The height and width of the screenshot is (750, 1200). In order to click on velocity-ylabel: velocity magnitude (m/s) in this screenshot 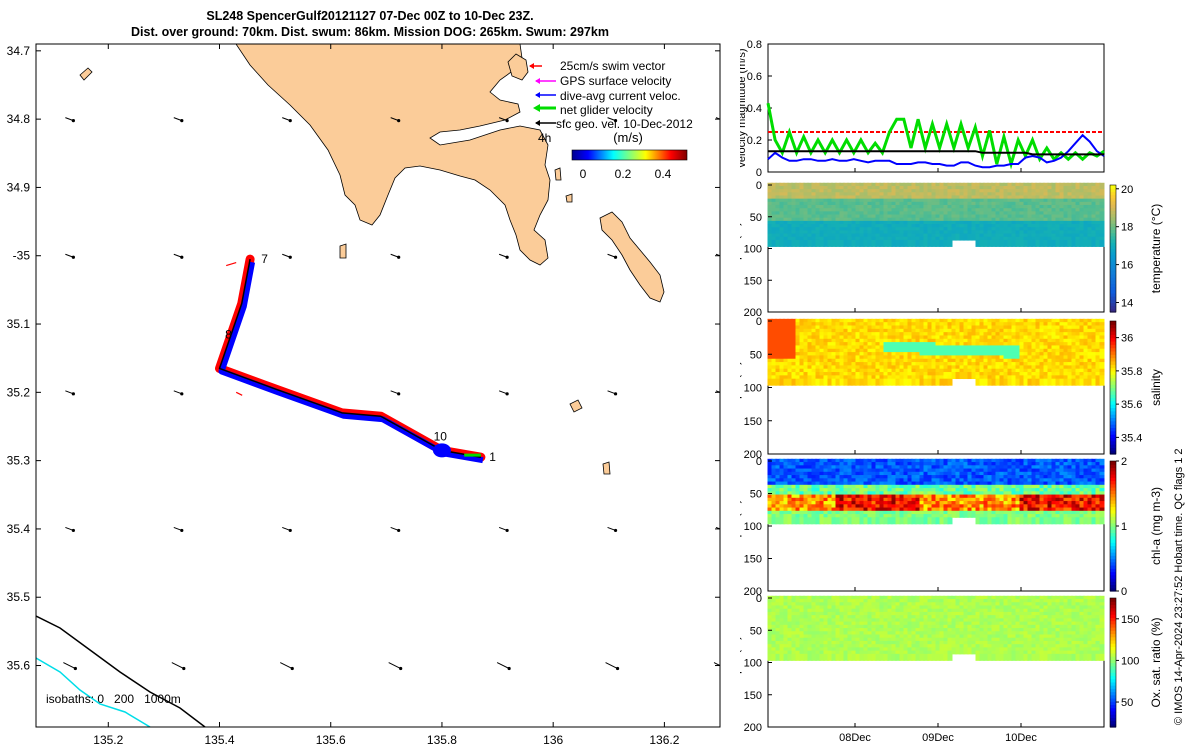, I will do `click(744, 107)`.